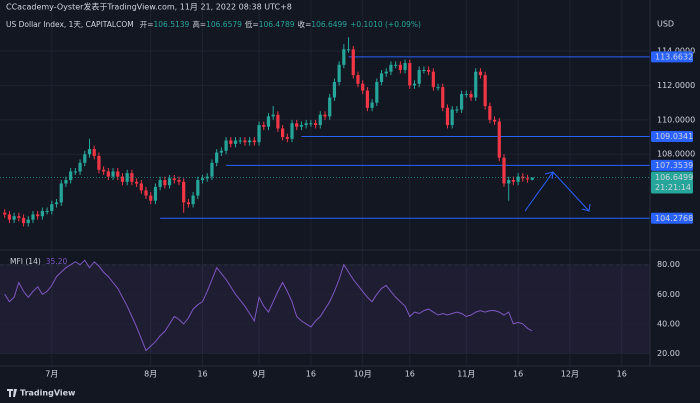 The image size is (700, 403). I want to click on y-tick-label: 114.0000, so click(676, 51).